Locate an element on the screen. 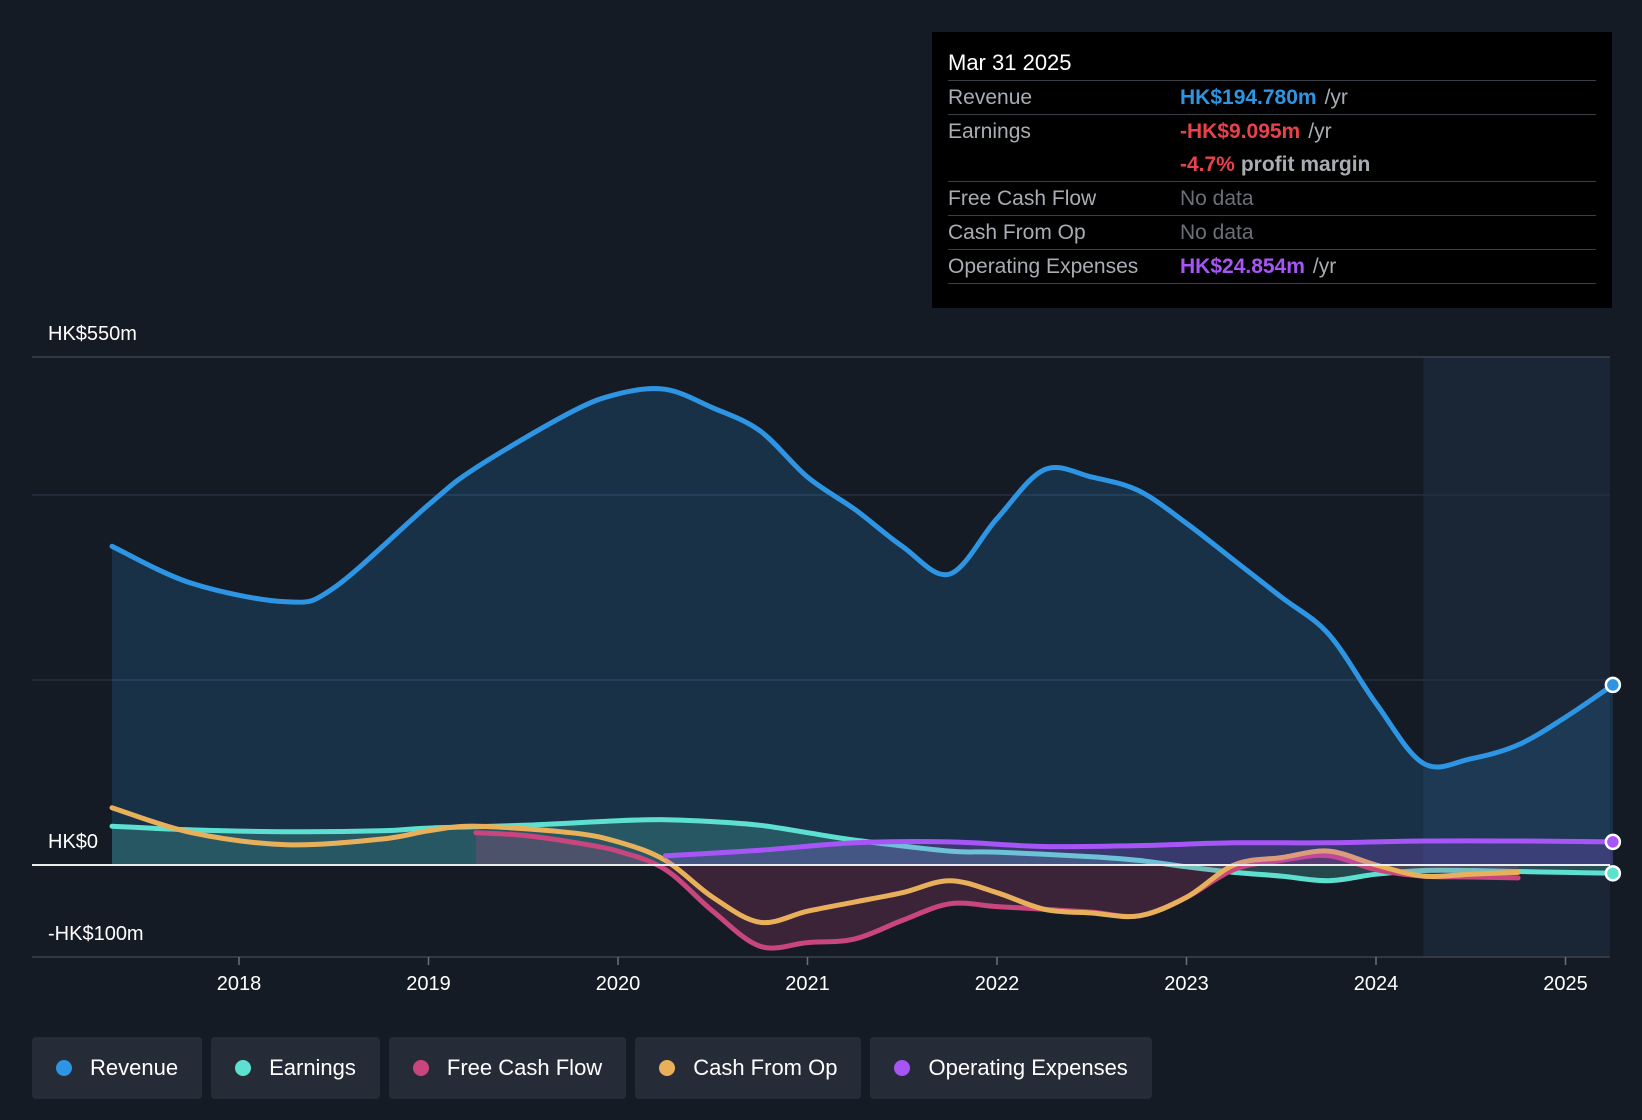 Image resolution: width=1642 pixels, height=1120 pixels. tooltip-label: Free Cash Flow is located at coordinates (1022, 198).